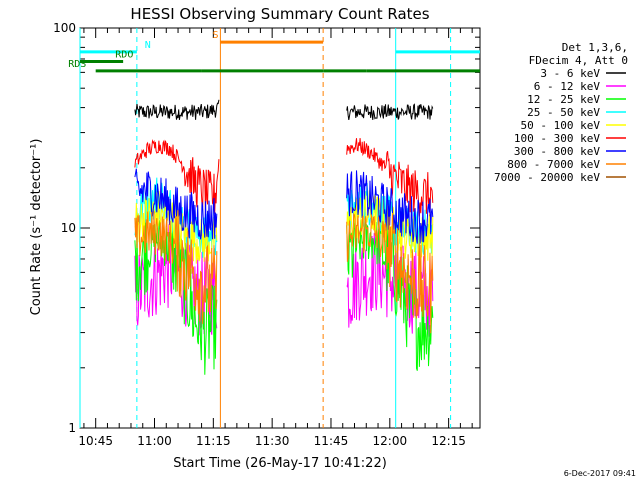  What do you see at coordinates (77, 64) in the screenshot?
I see `flag-label-rds: RDS` at bounding box center [77, 64].